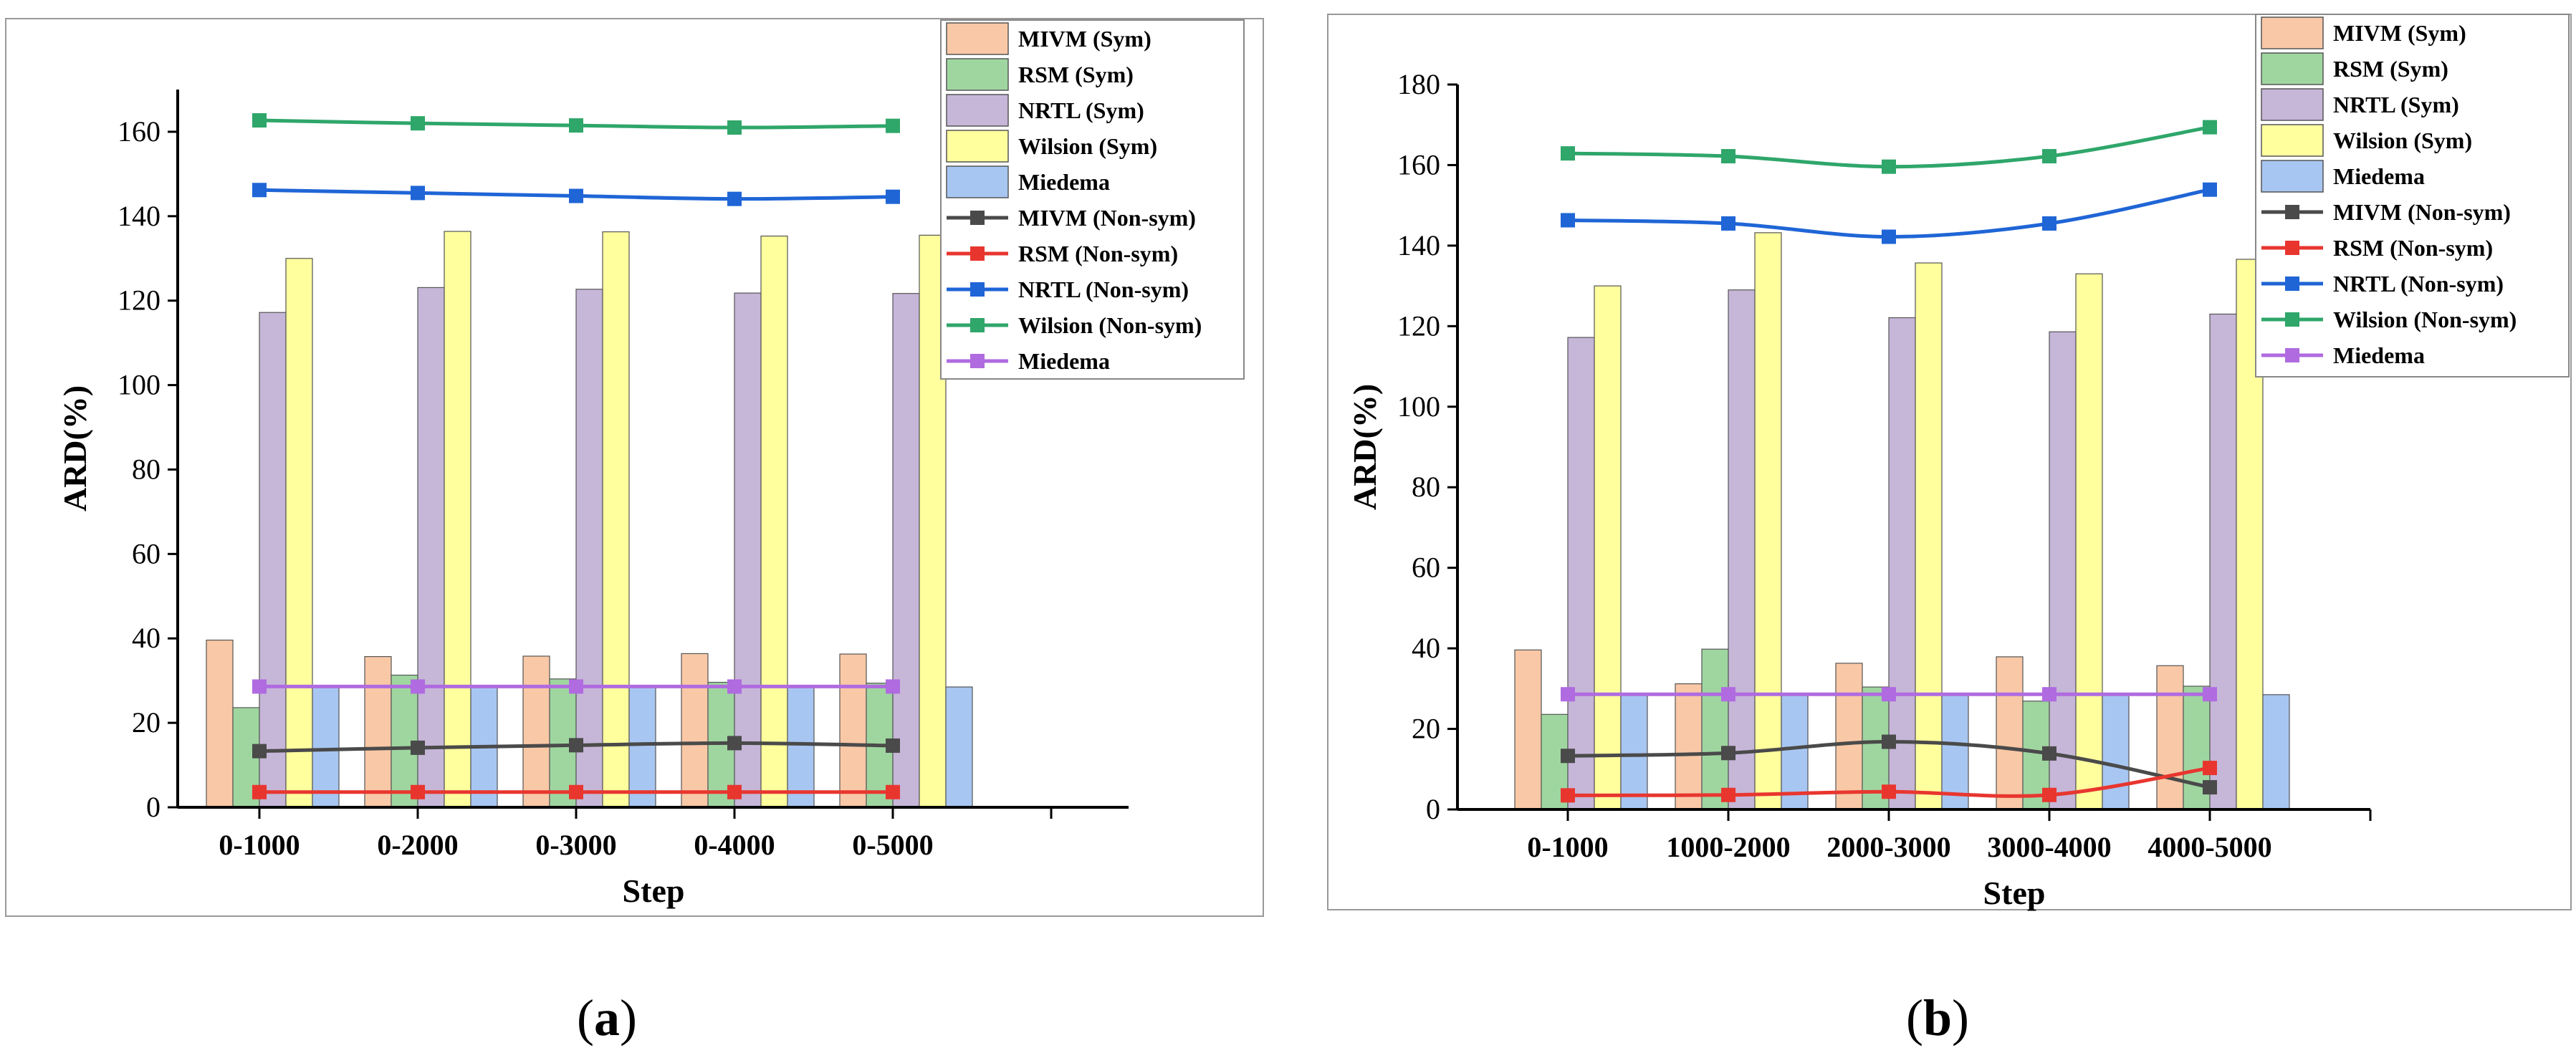 The height and width of the screenshot is (1058, 2576). Describe the element at coordinates (1064, 182) in the screenshot. I see `a-legend-label-4: Miedema` at that location.